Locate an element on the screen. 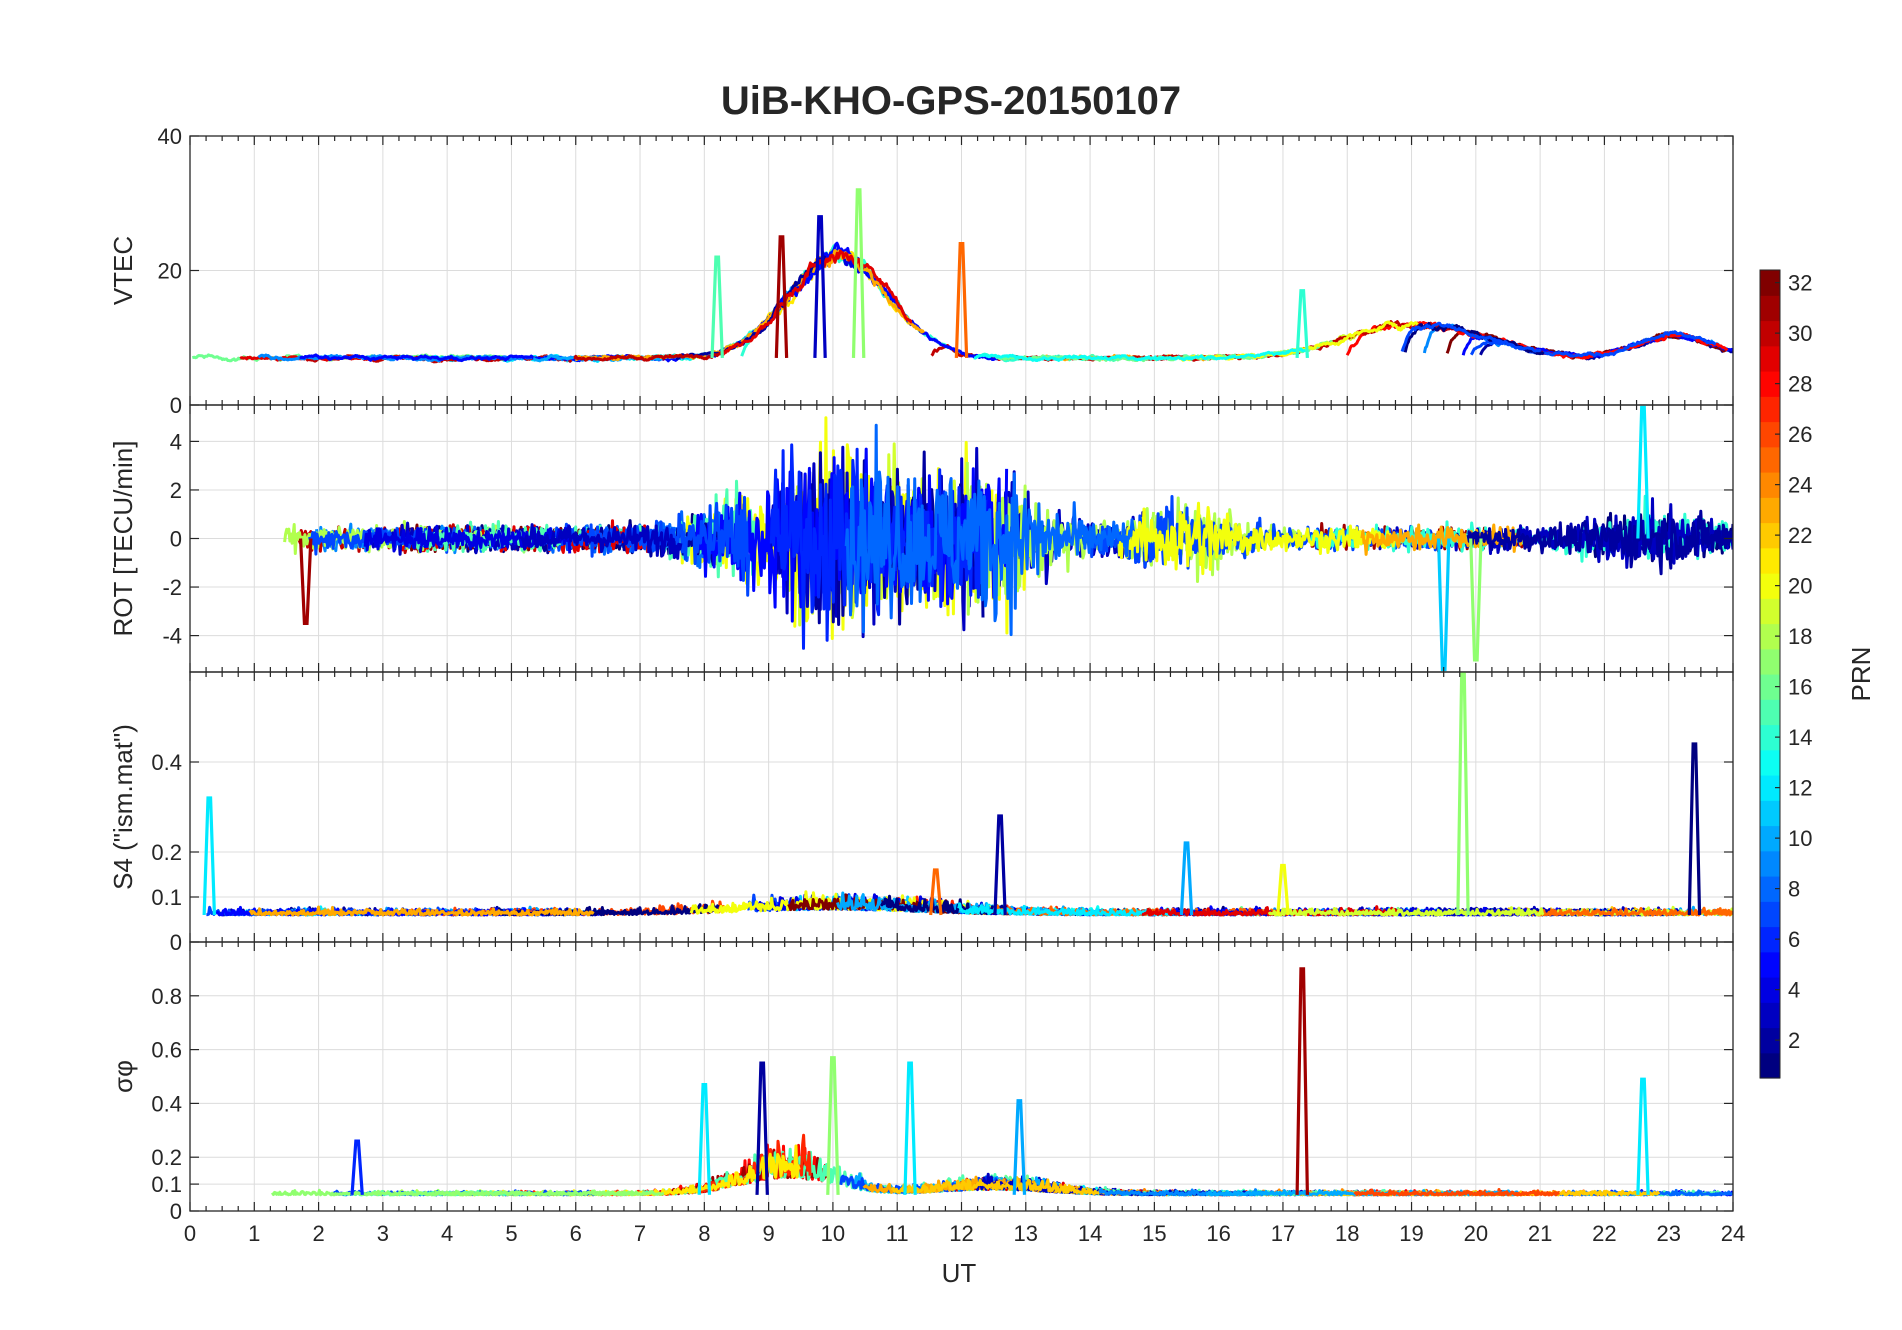 The height and width of the screenshot is (1330, 1902). y-tick-label: -4 is located at coordinates (172, 636).